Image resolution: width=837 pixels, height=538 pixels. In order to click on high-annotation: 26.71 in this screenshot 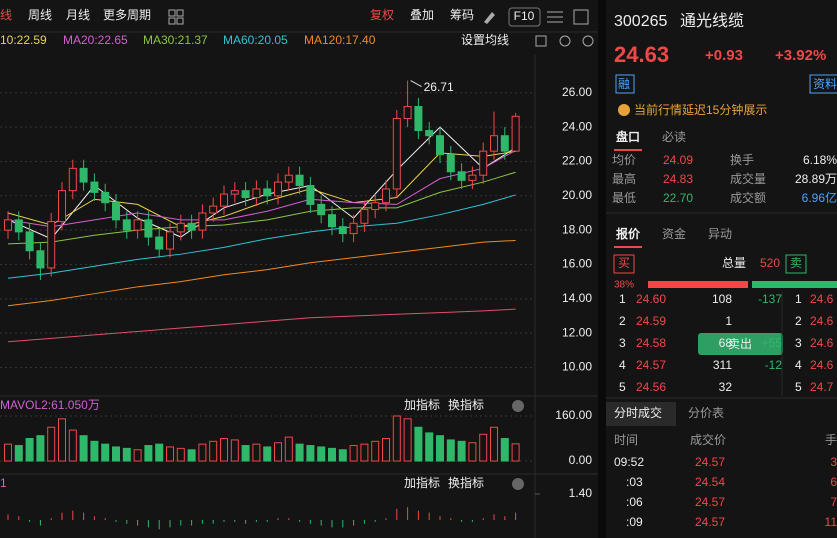, I will do `click(439, 87)`.